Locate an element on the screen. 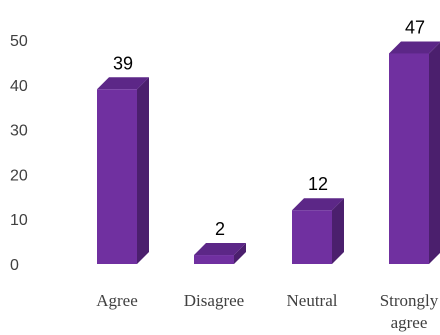 This screenshot has width=440, height=335. data-label: 12 is located at coordinates (318, 184).